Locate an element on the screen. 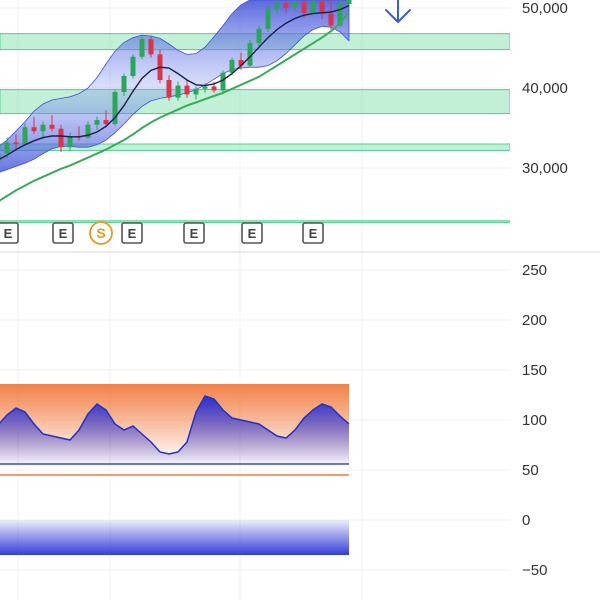  oscillator-area is located at coordinates (174, 430).